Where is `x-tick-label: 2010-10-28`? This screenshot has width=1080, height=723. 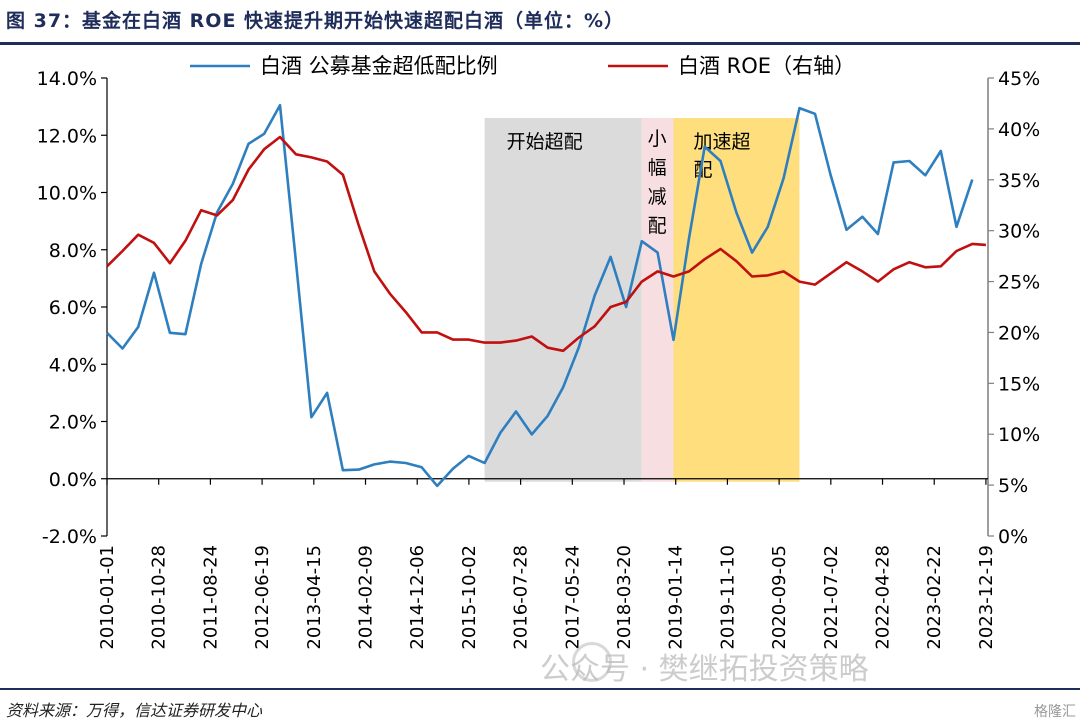
x-tick-label: 2010-10-28 is located at coordinates (159, 597).